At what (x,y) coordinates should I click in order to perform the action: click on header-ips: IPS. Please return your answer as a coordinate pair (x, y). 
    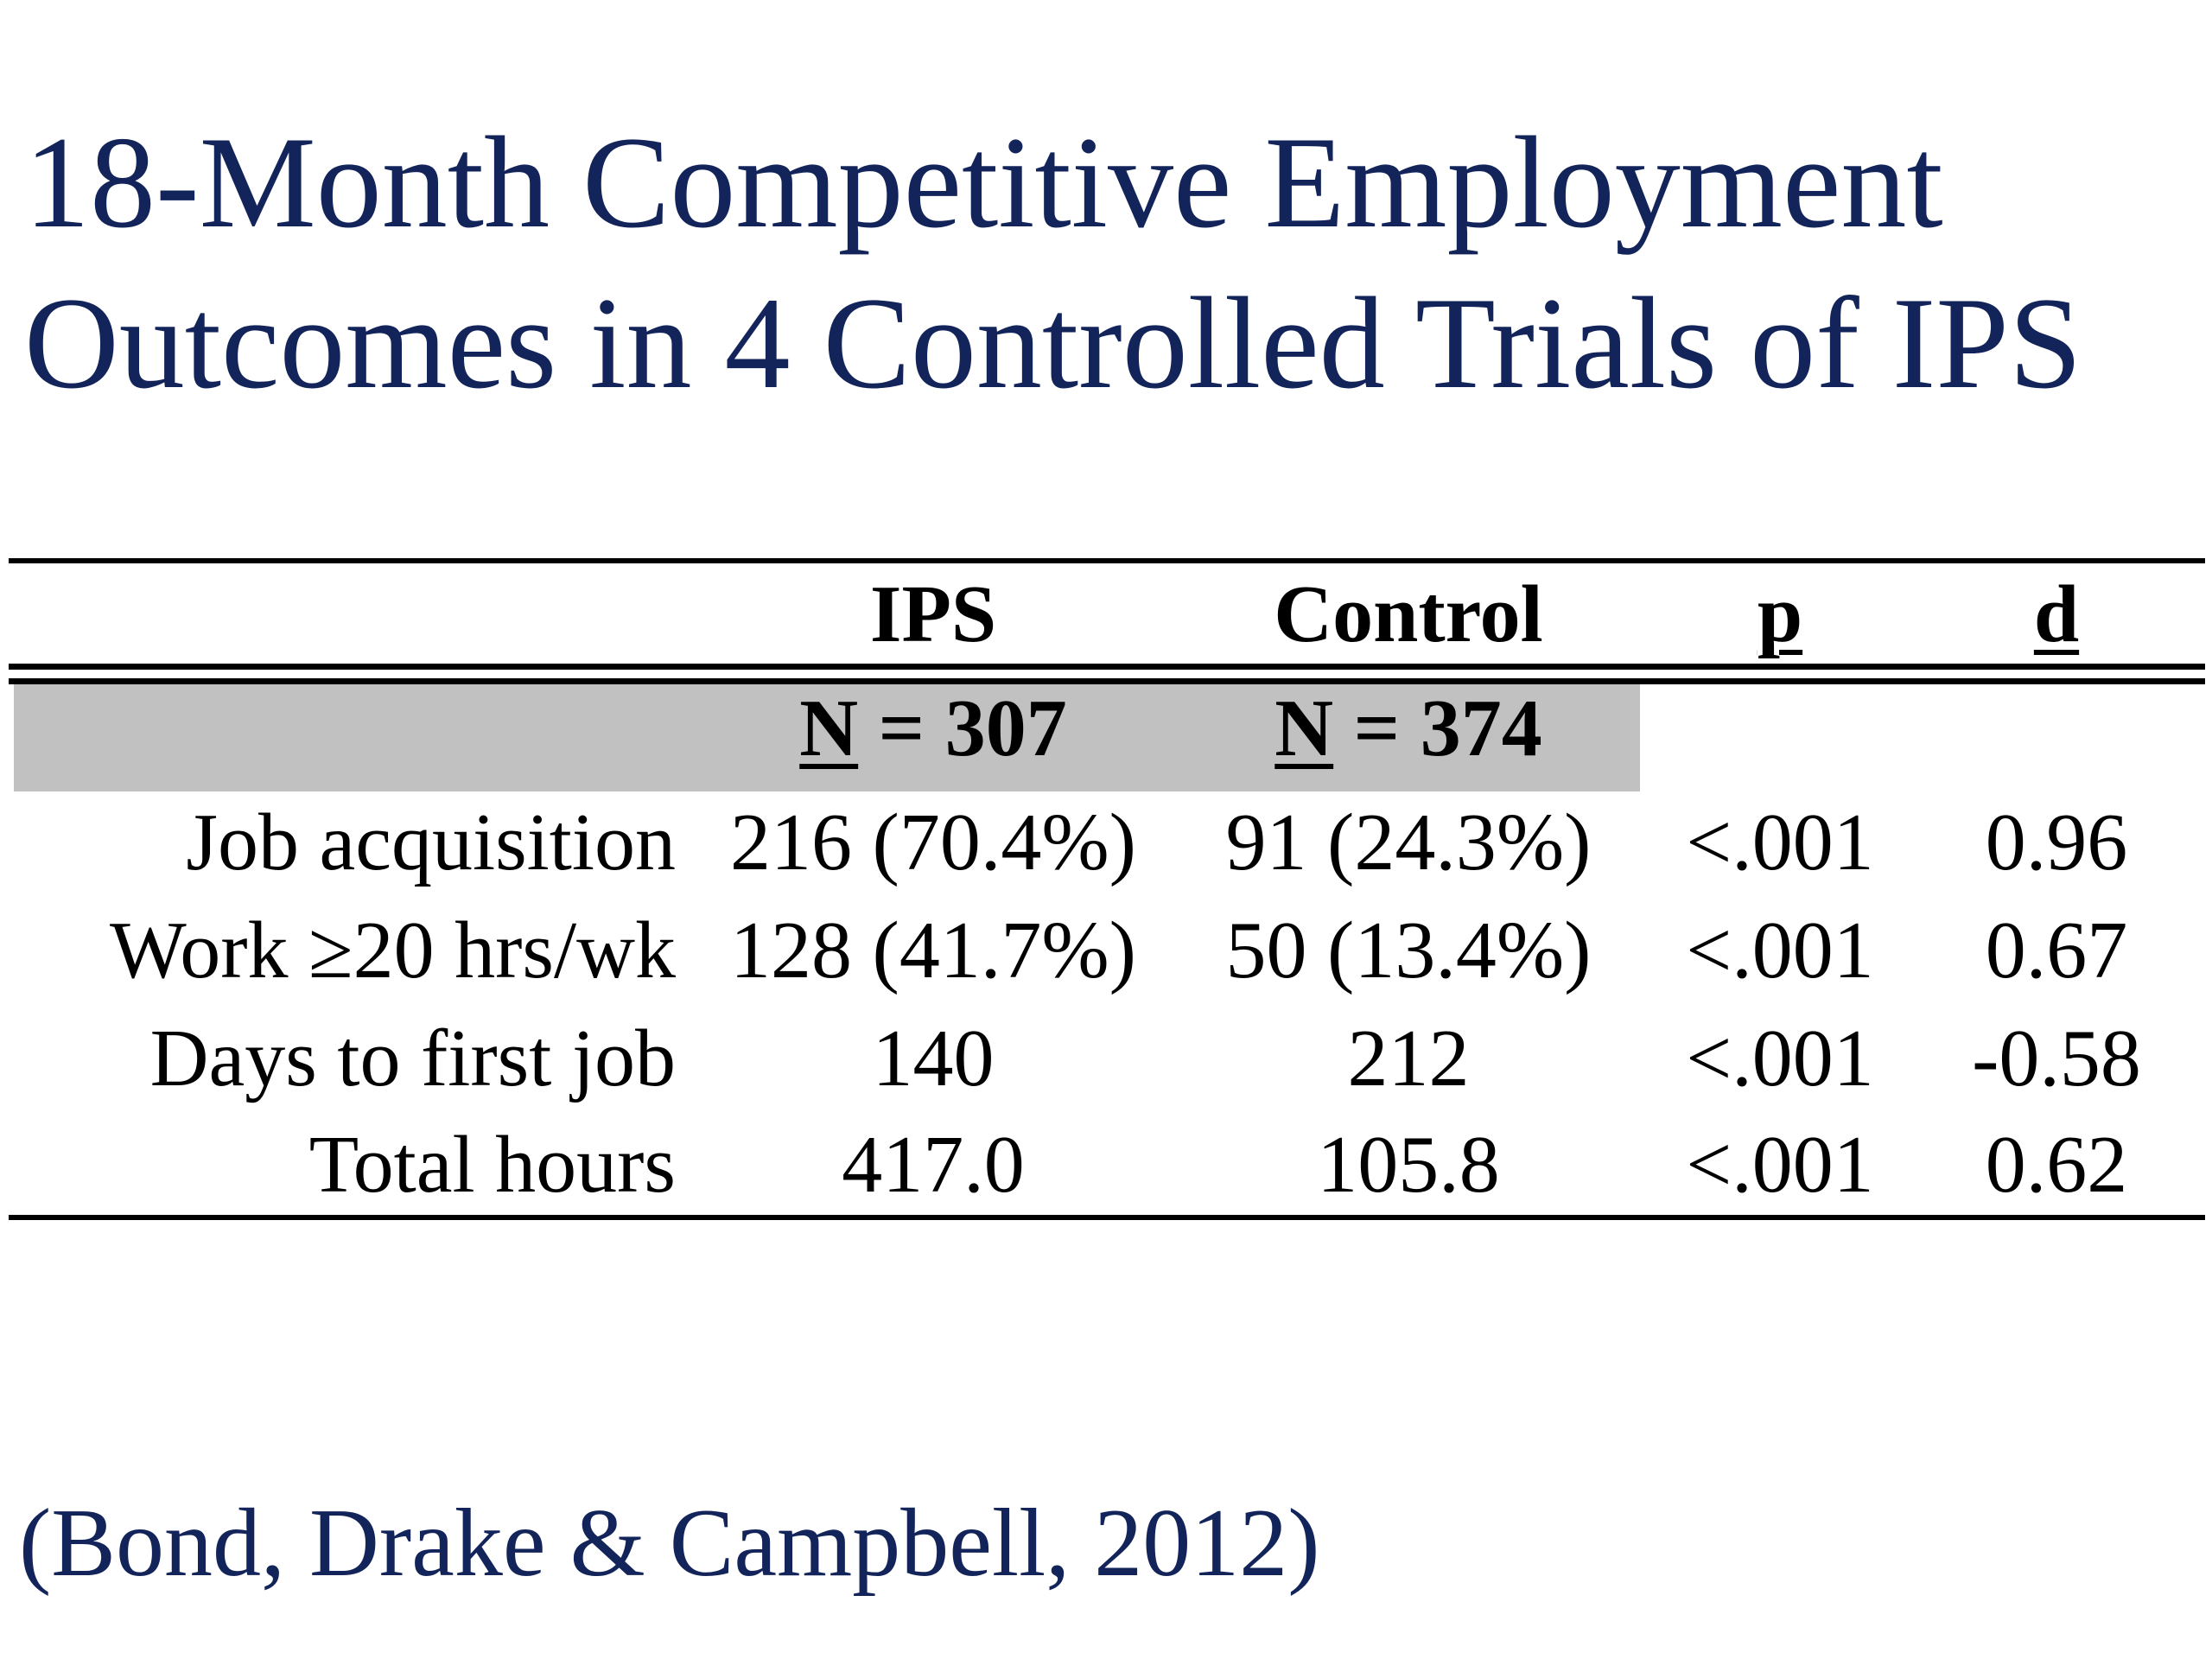
    Looking at the image, I should click on (933, 614).